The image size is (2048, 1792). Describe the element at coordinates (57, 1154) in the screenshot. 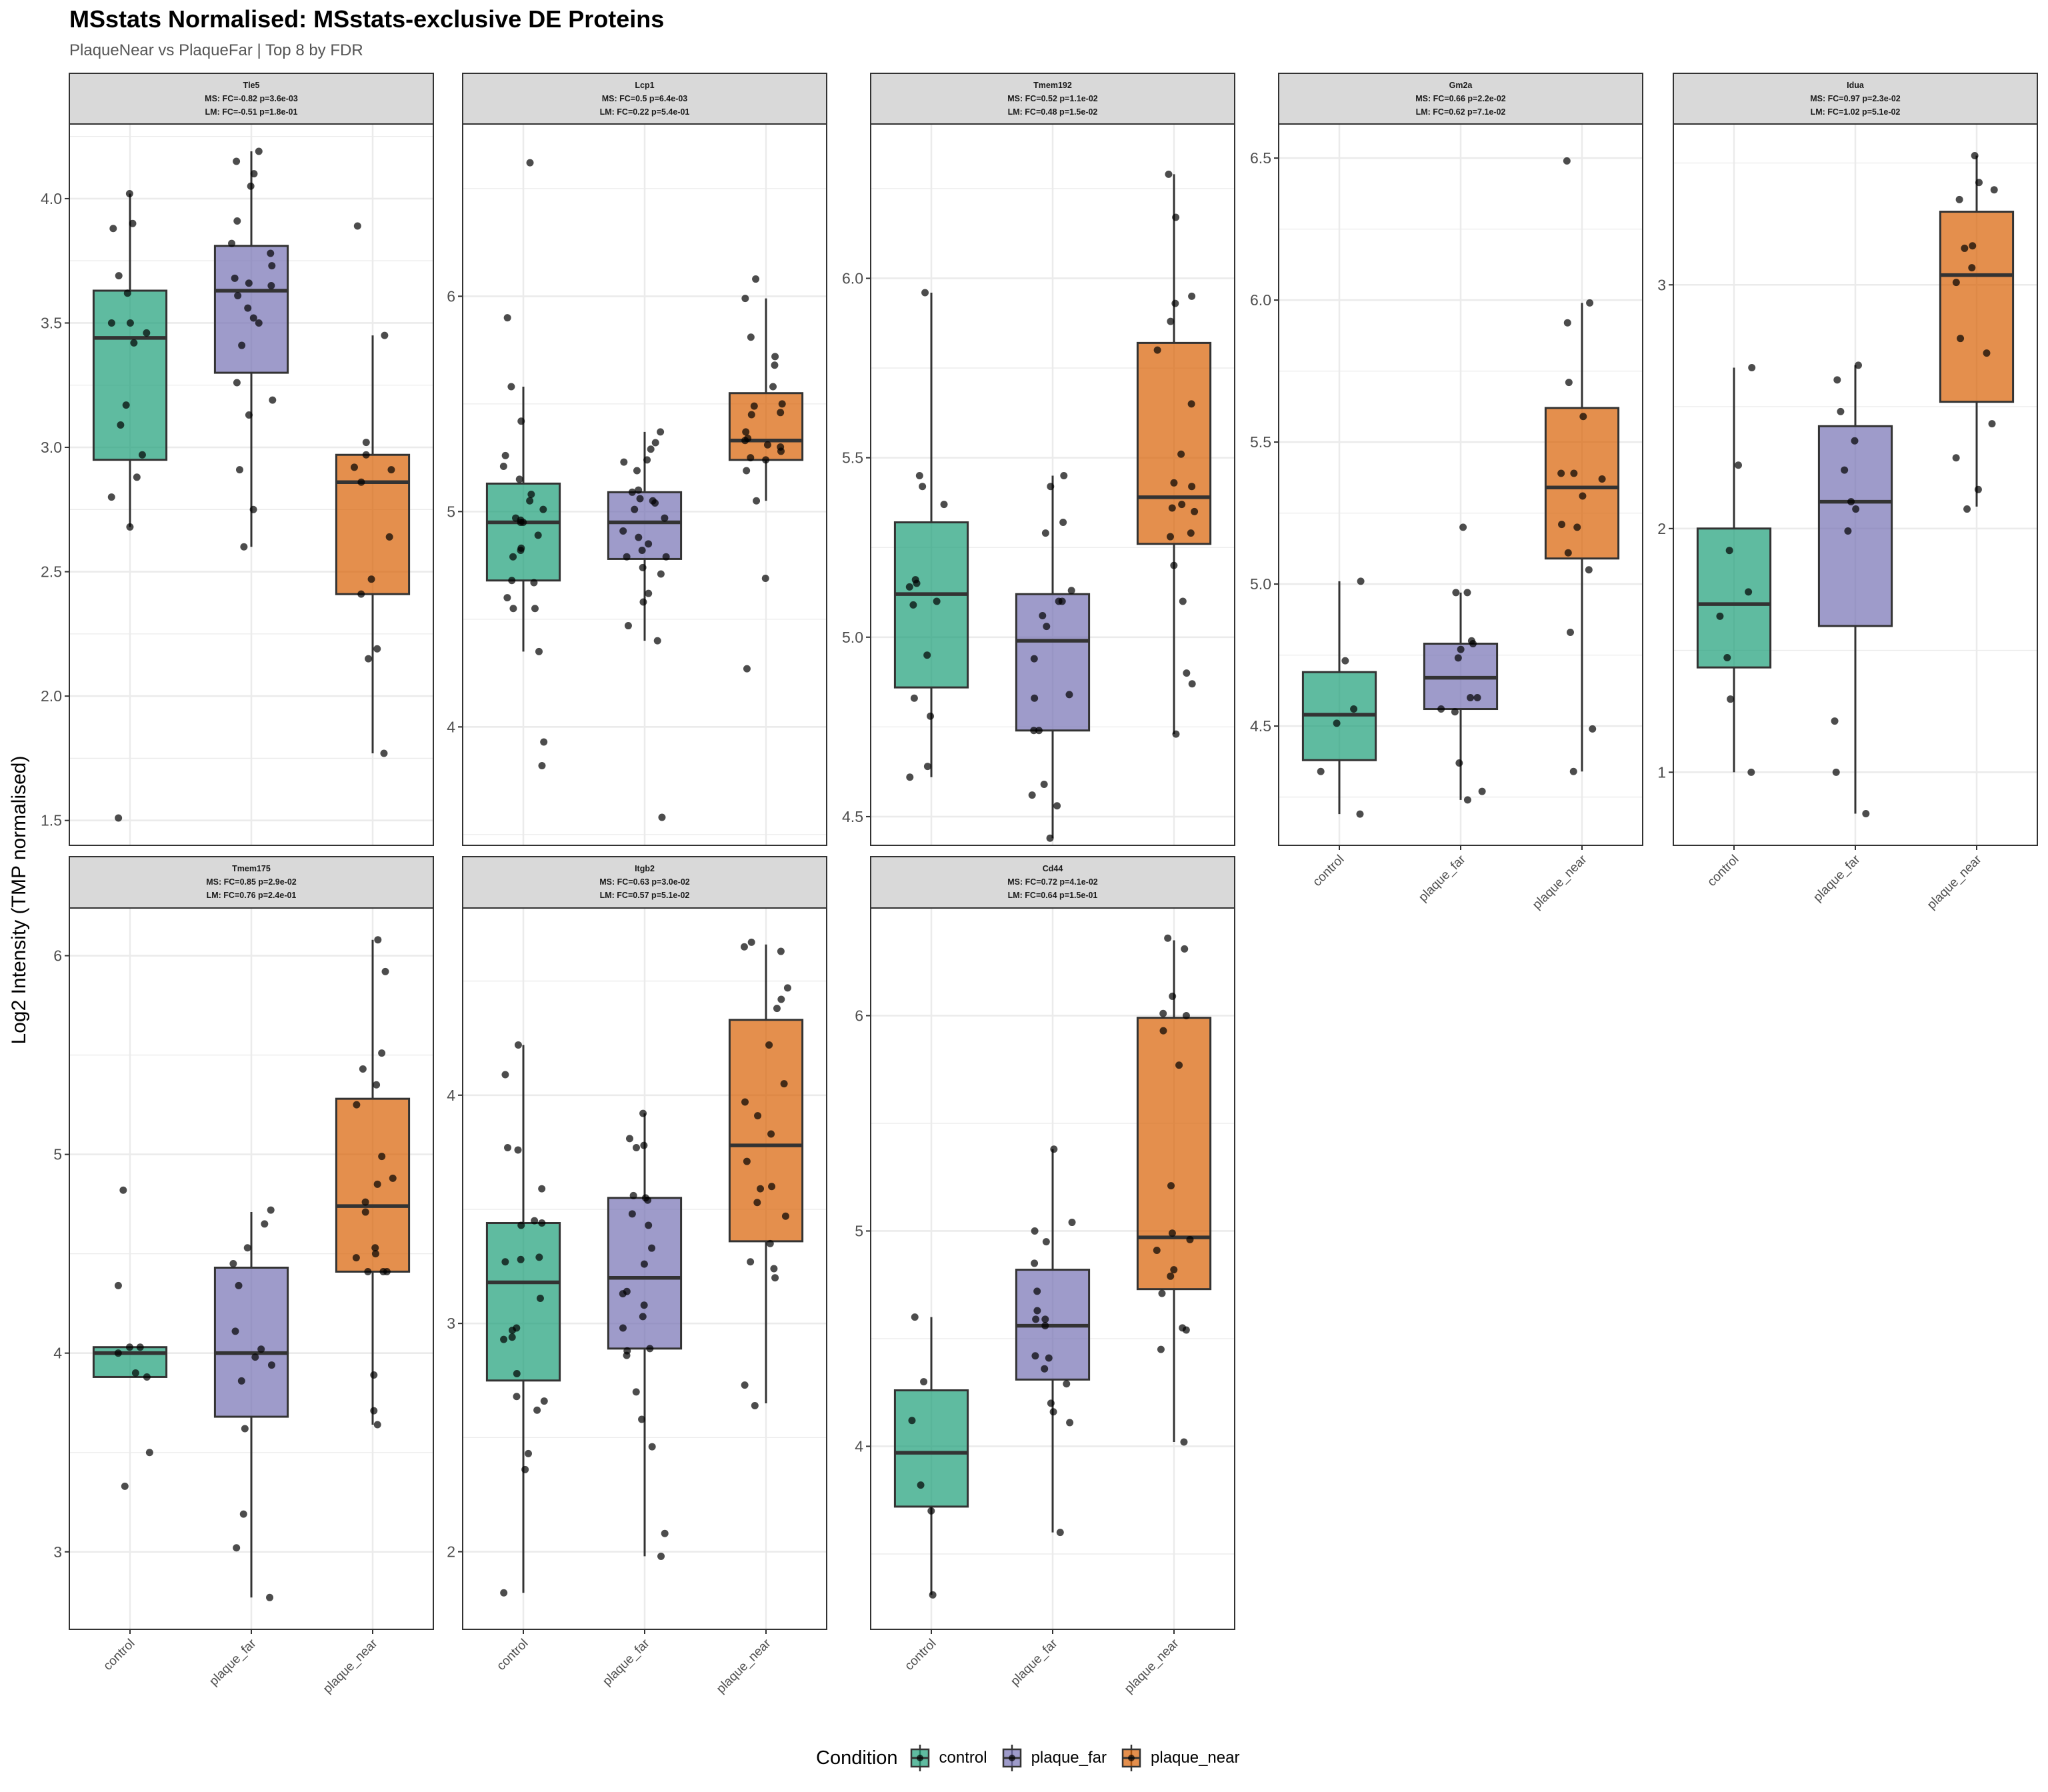

I see `y-tick-label: 5` at that location.